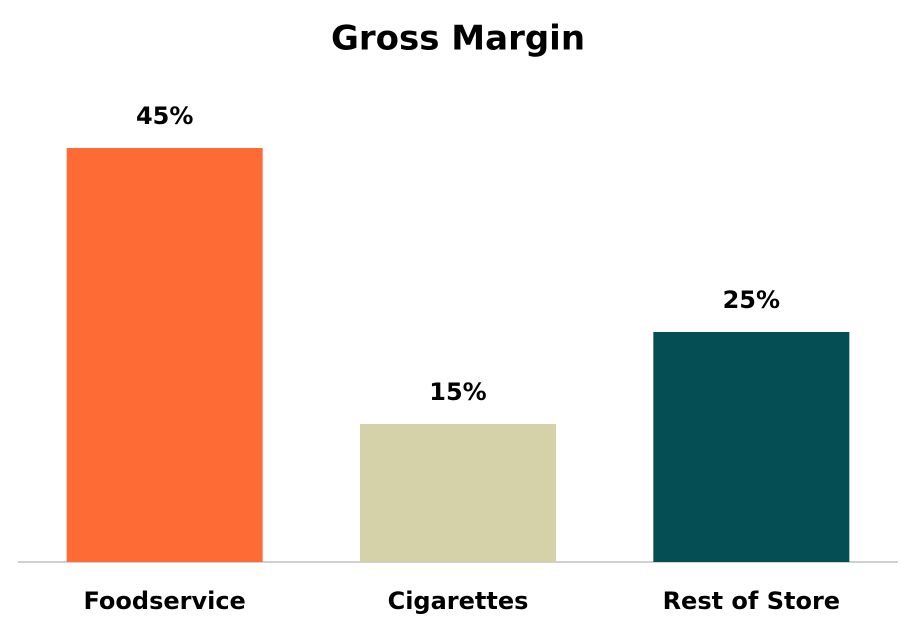  I want to click on x-tick-label: Rest of Store, so click(752, 601).